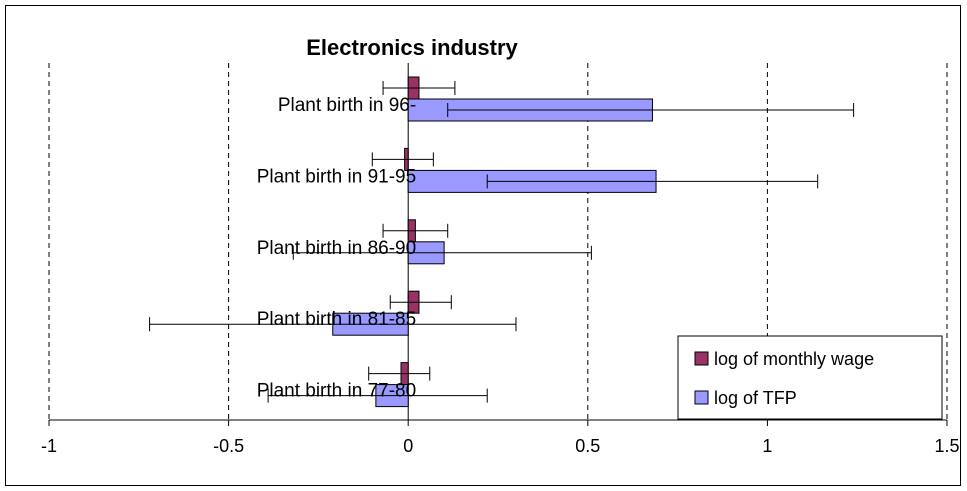 The width and height of the screenshot is (967, 491). I want to click on x-tick-label: 1, so click(767, 446).